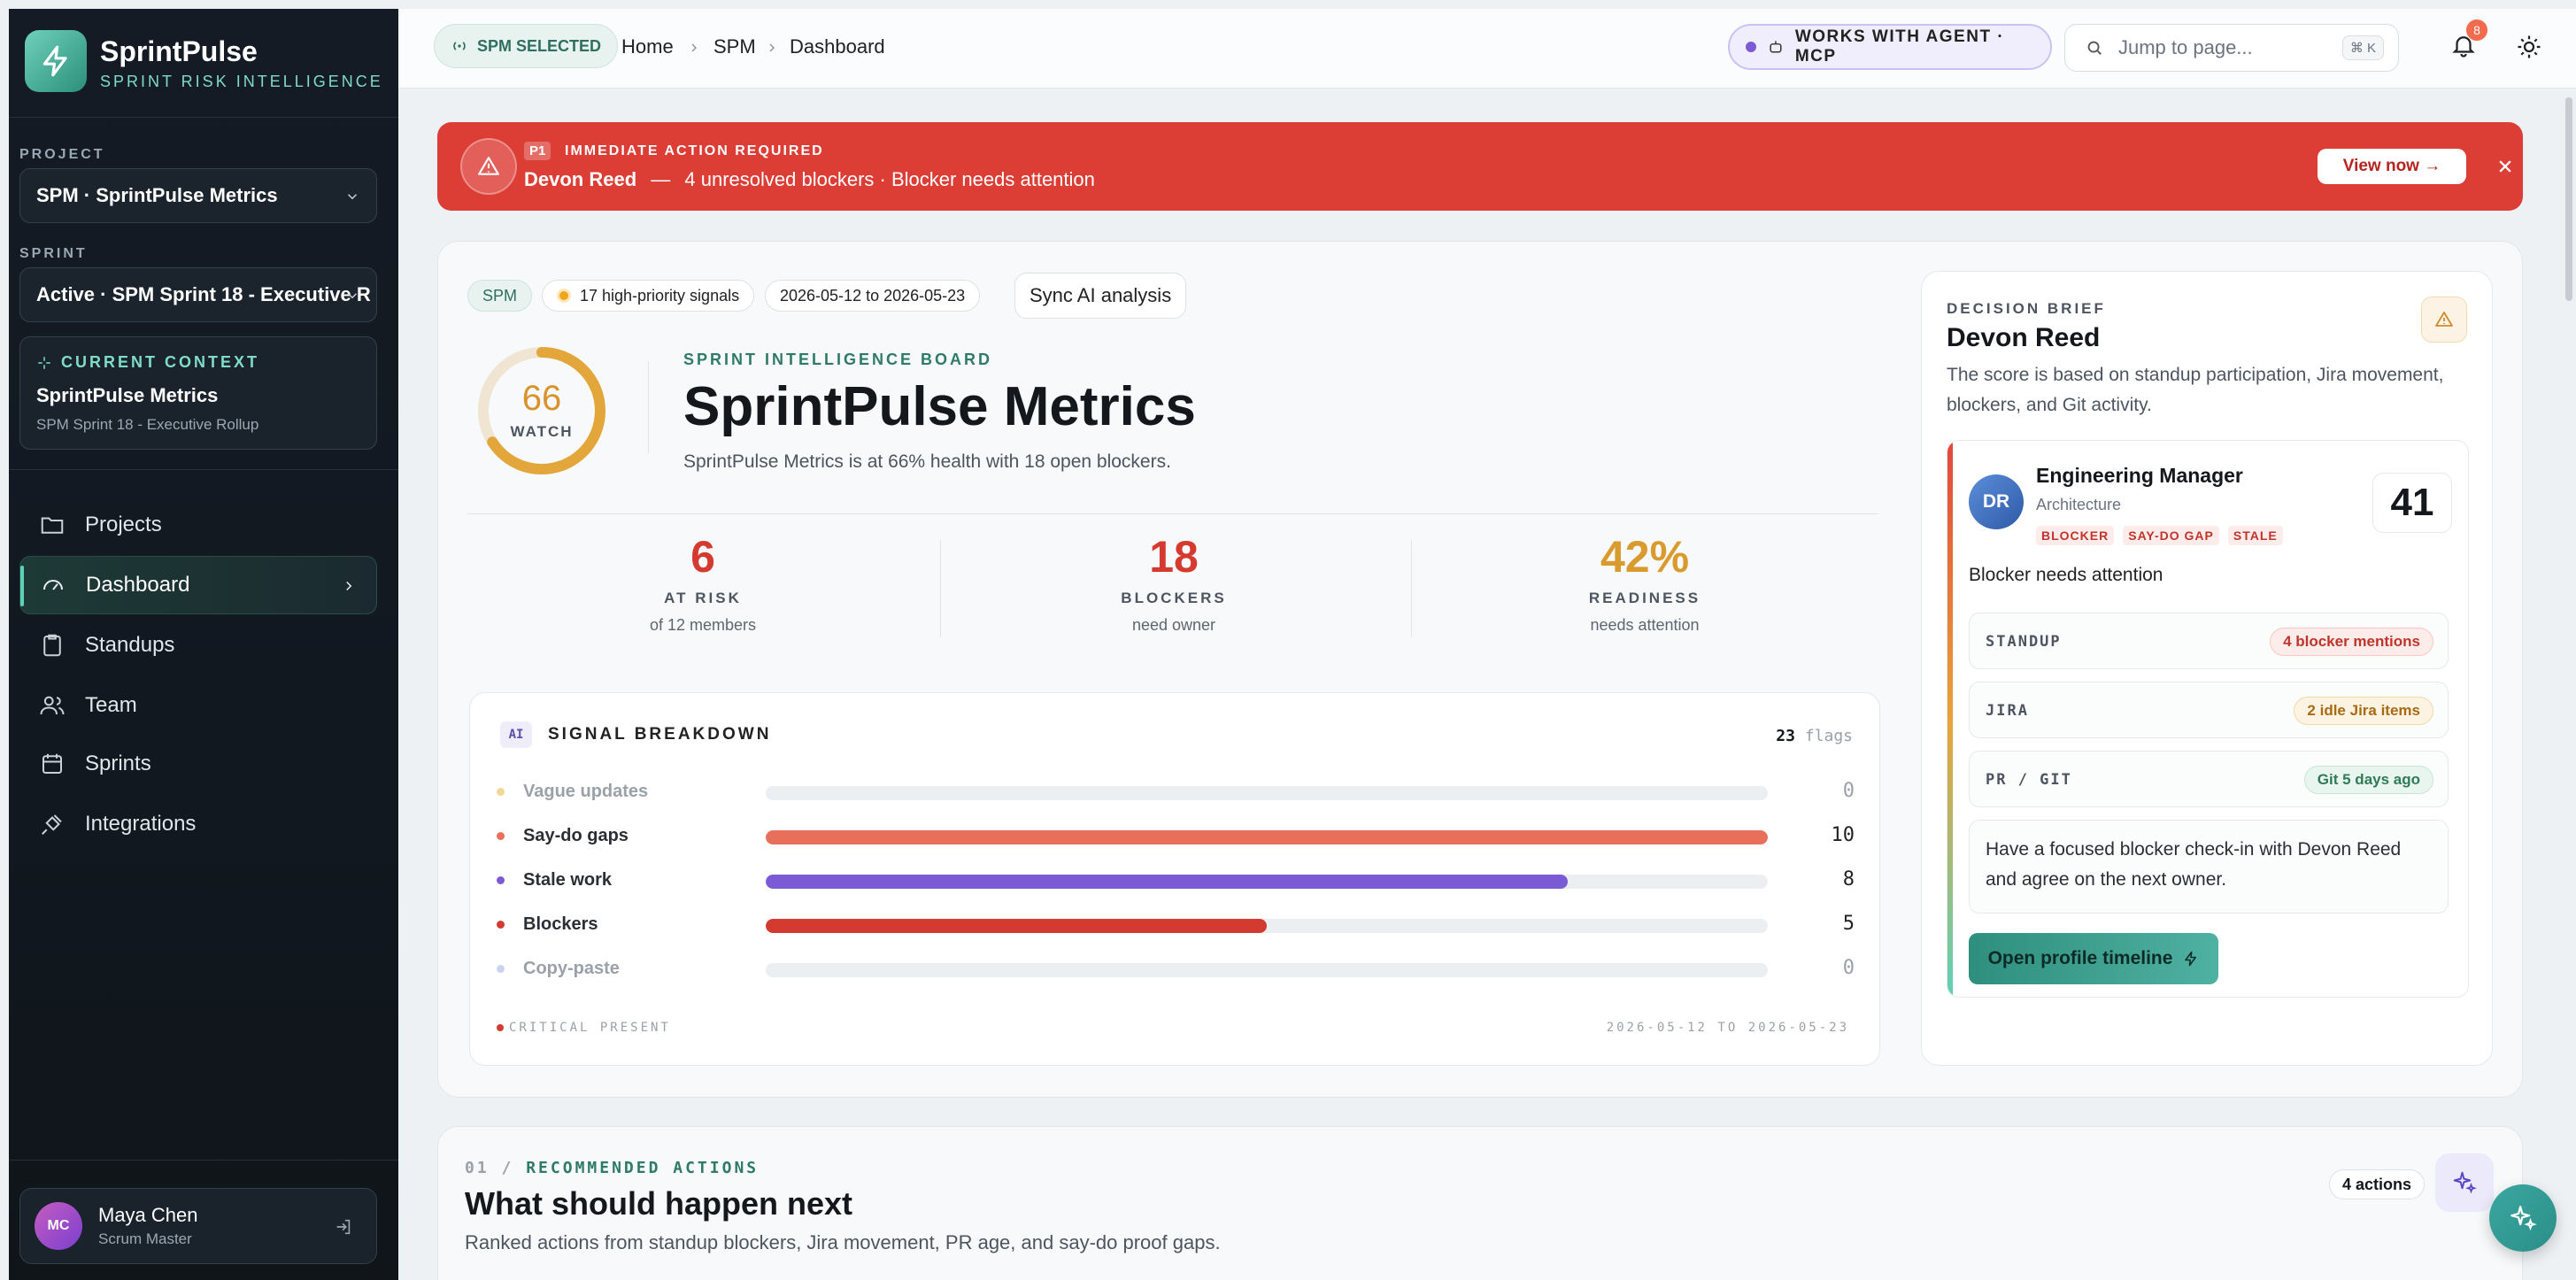 This screenshot has height=1280, width=2576. What do you see at coordinates (147, 424) in the screenshot?
I see `context-subtitle: SPM Sprint 18 - Executive Rollup` at bounding box center [147, 424].